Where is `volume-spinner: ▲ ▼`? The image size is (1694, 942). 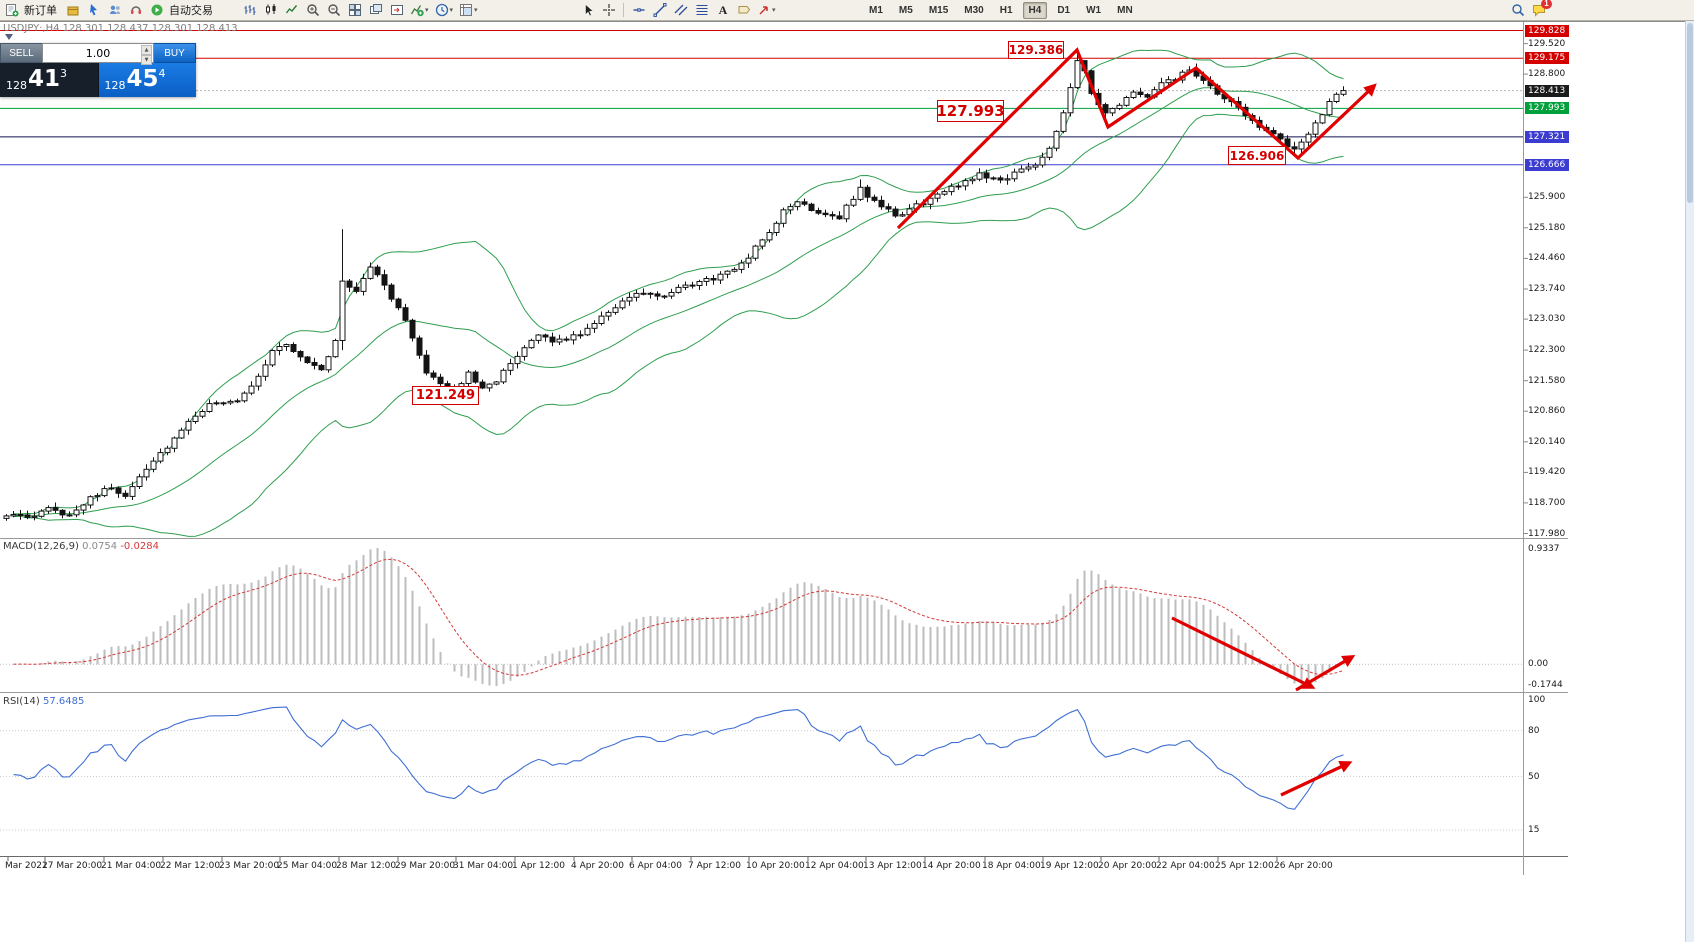
volume-spinner: ▲ ▼ is located at coordinates (146, 55).